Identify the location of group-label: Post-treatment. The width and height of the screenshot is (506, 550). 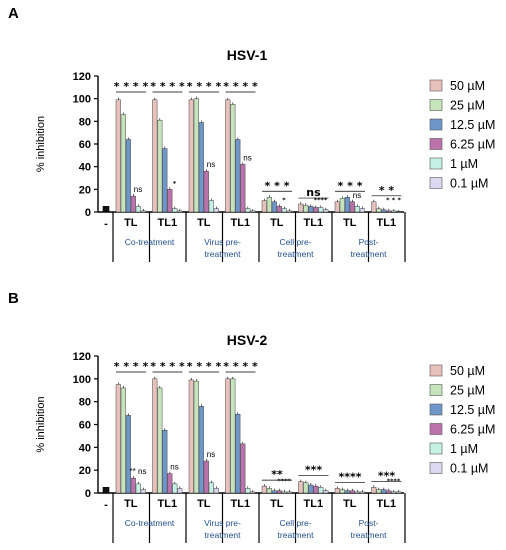
(369, 248).